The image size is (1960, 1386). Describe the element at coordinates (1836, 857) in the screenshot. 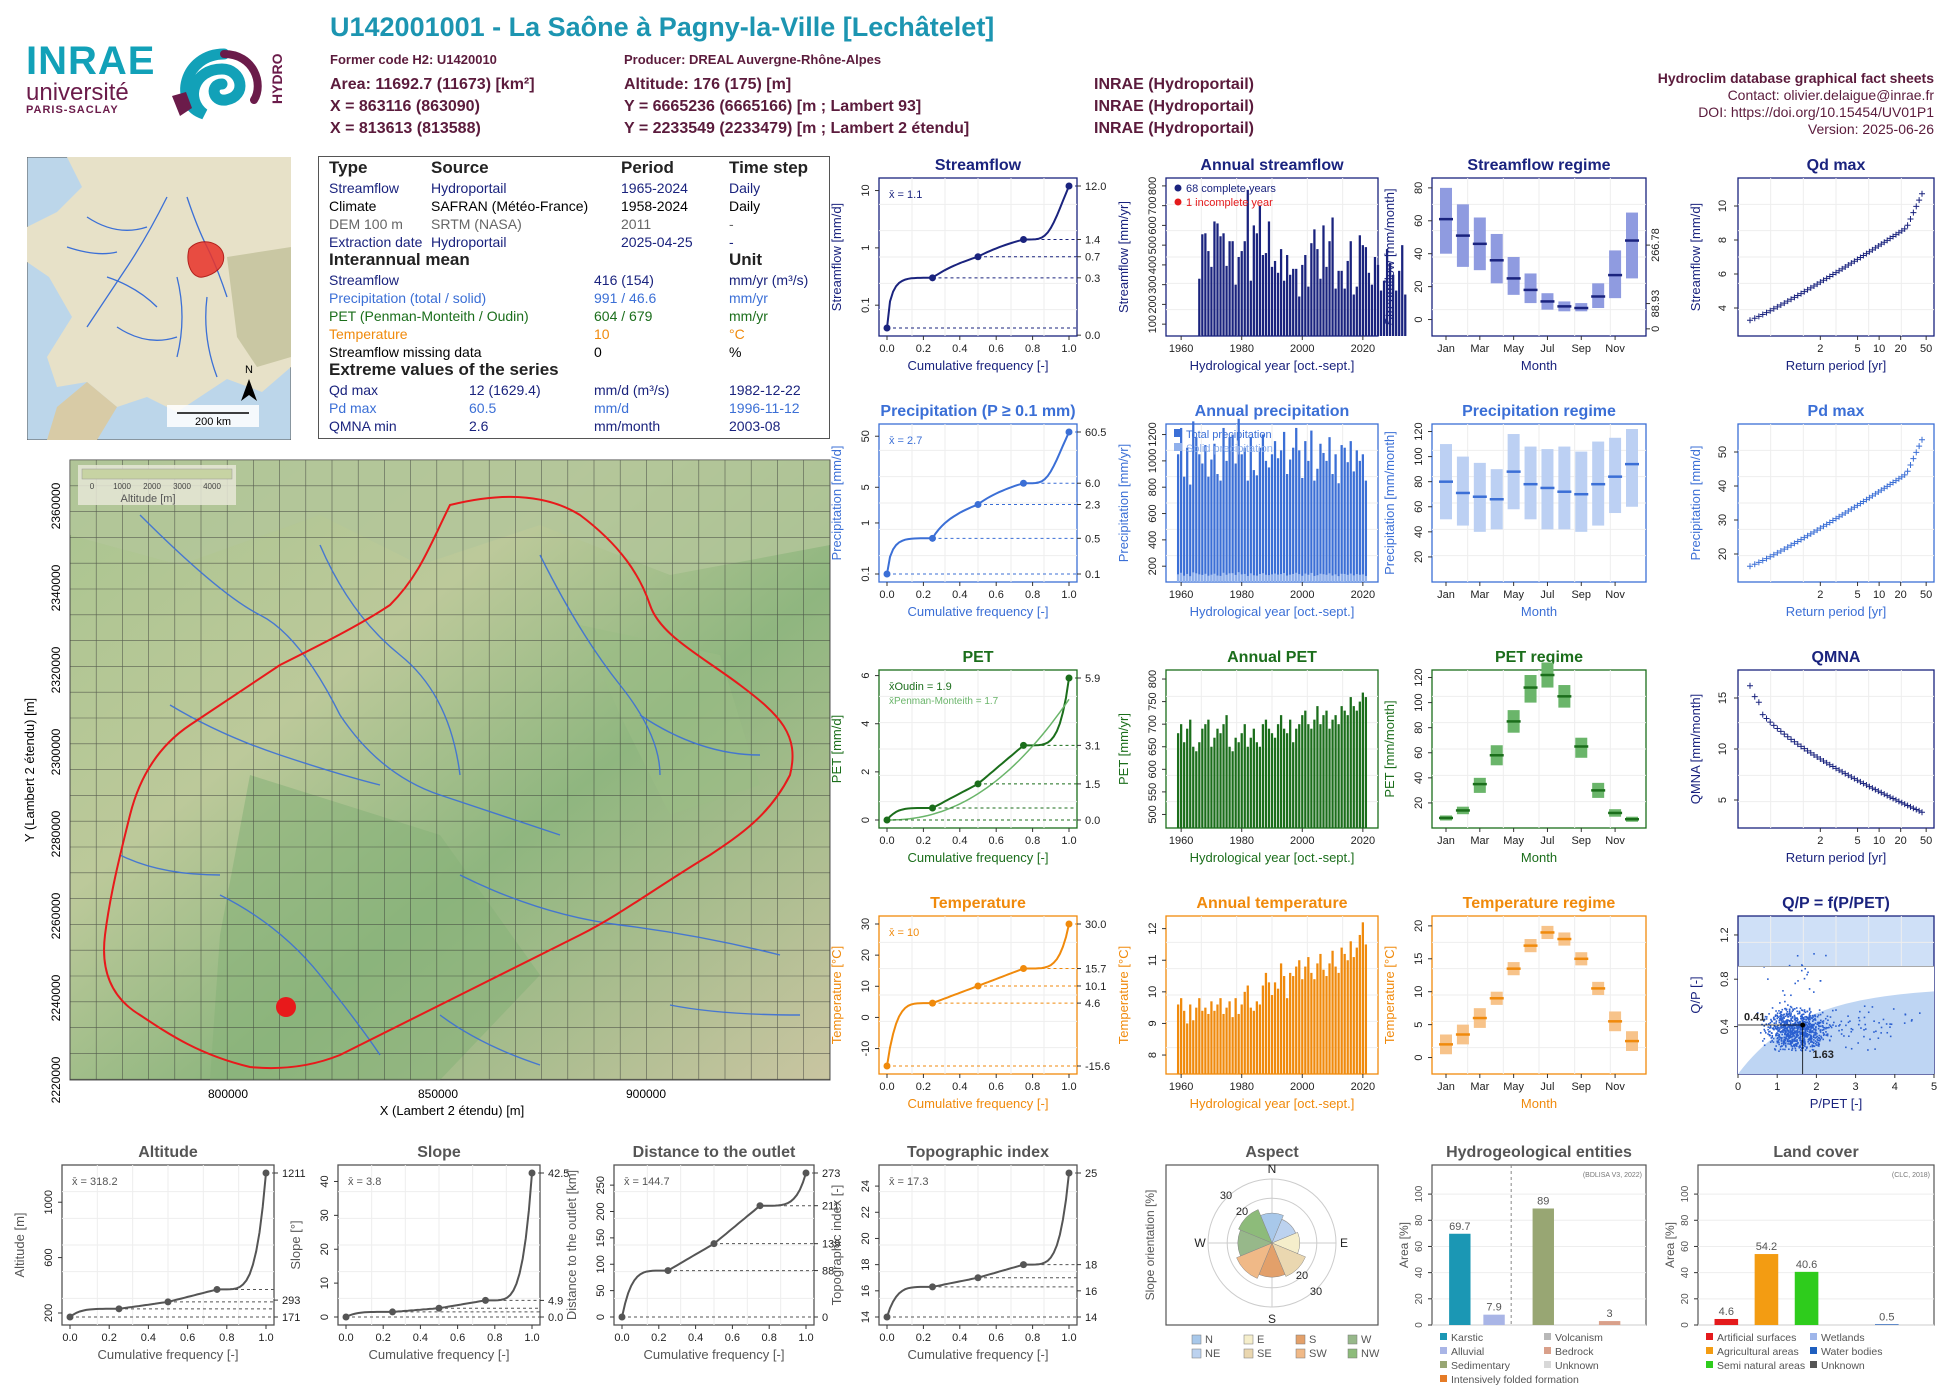

I see `chart-xlabel: Return period [yr]` at that location.